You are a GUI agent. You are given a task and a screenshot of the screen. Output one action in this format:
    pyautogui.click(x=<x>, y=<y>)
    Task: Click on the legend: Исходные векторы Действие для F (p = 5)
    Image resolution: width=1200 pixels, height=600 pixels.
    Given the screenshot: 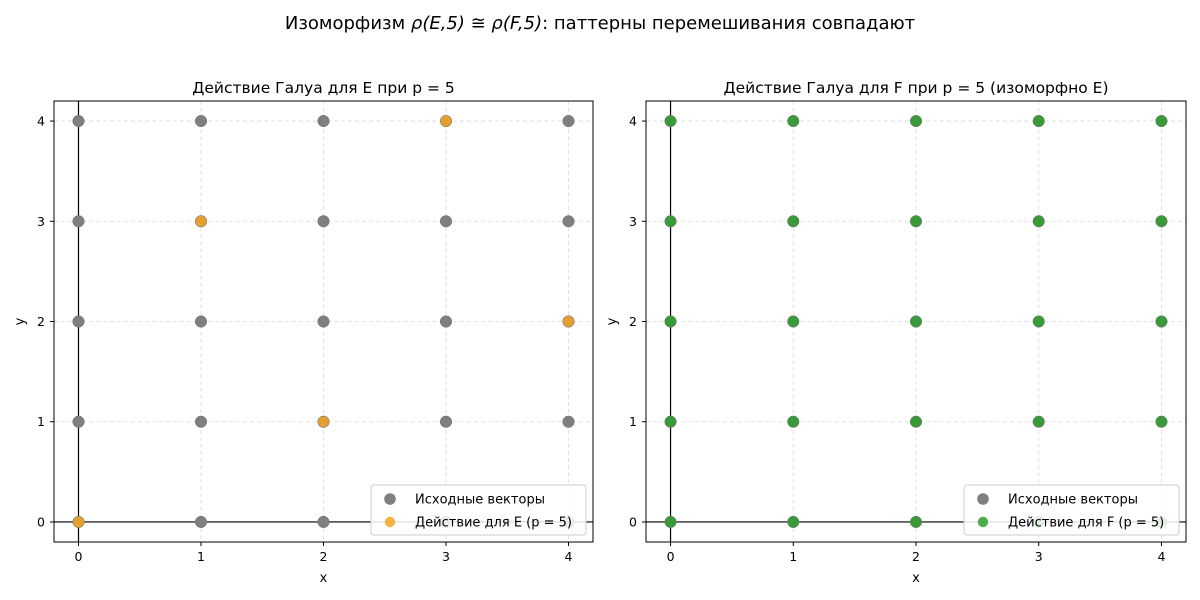 What is the action you would take?
    pyautogui.click(x=1071, y=510)
    